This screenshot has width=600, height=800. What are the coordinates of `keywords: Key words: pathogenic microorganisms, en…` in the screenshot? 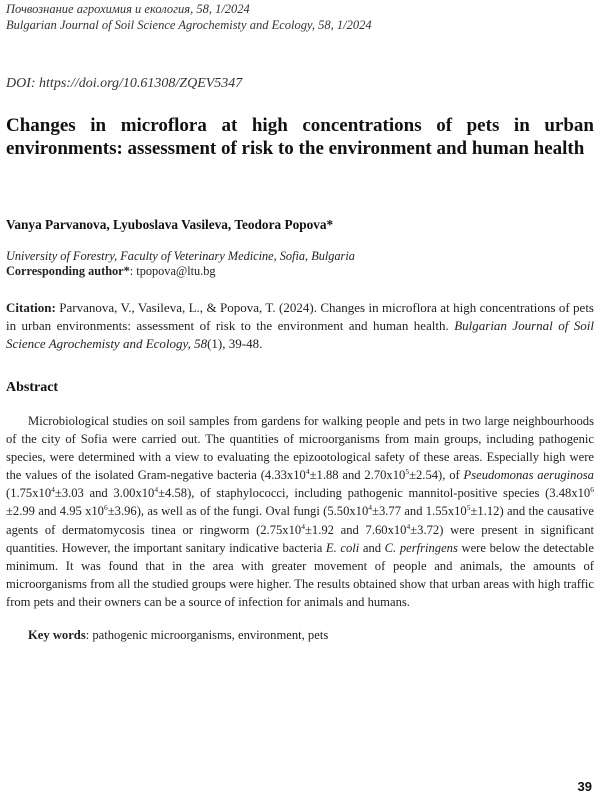 It's located at (178, 635).